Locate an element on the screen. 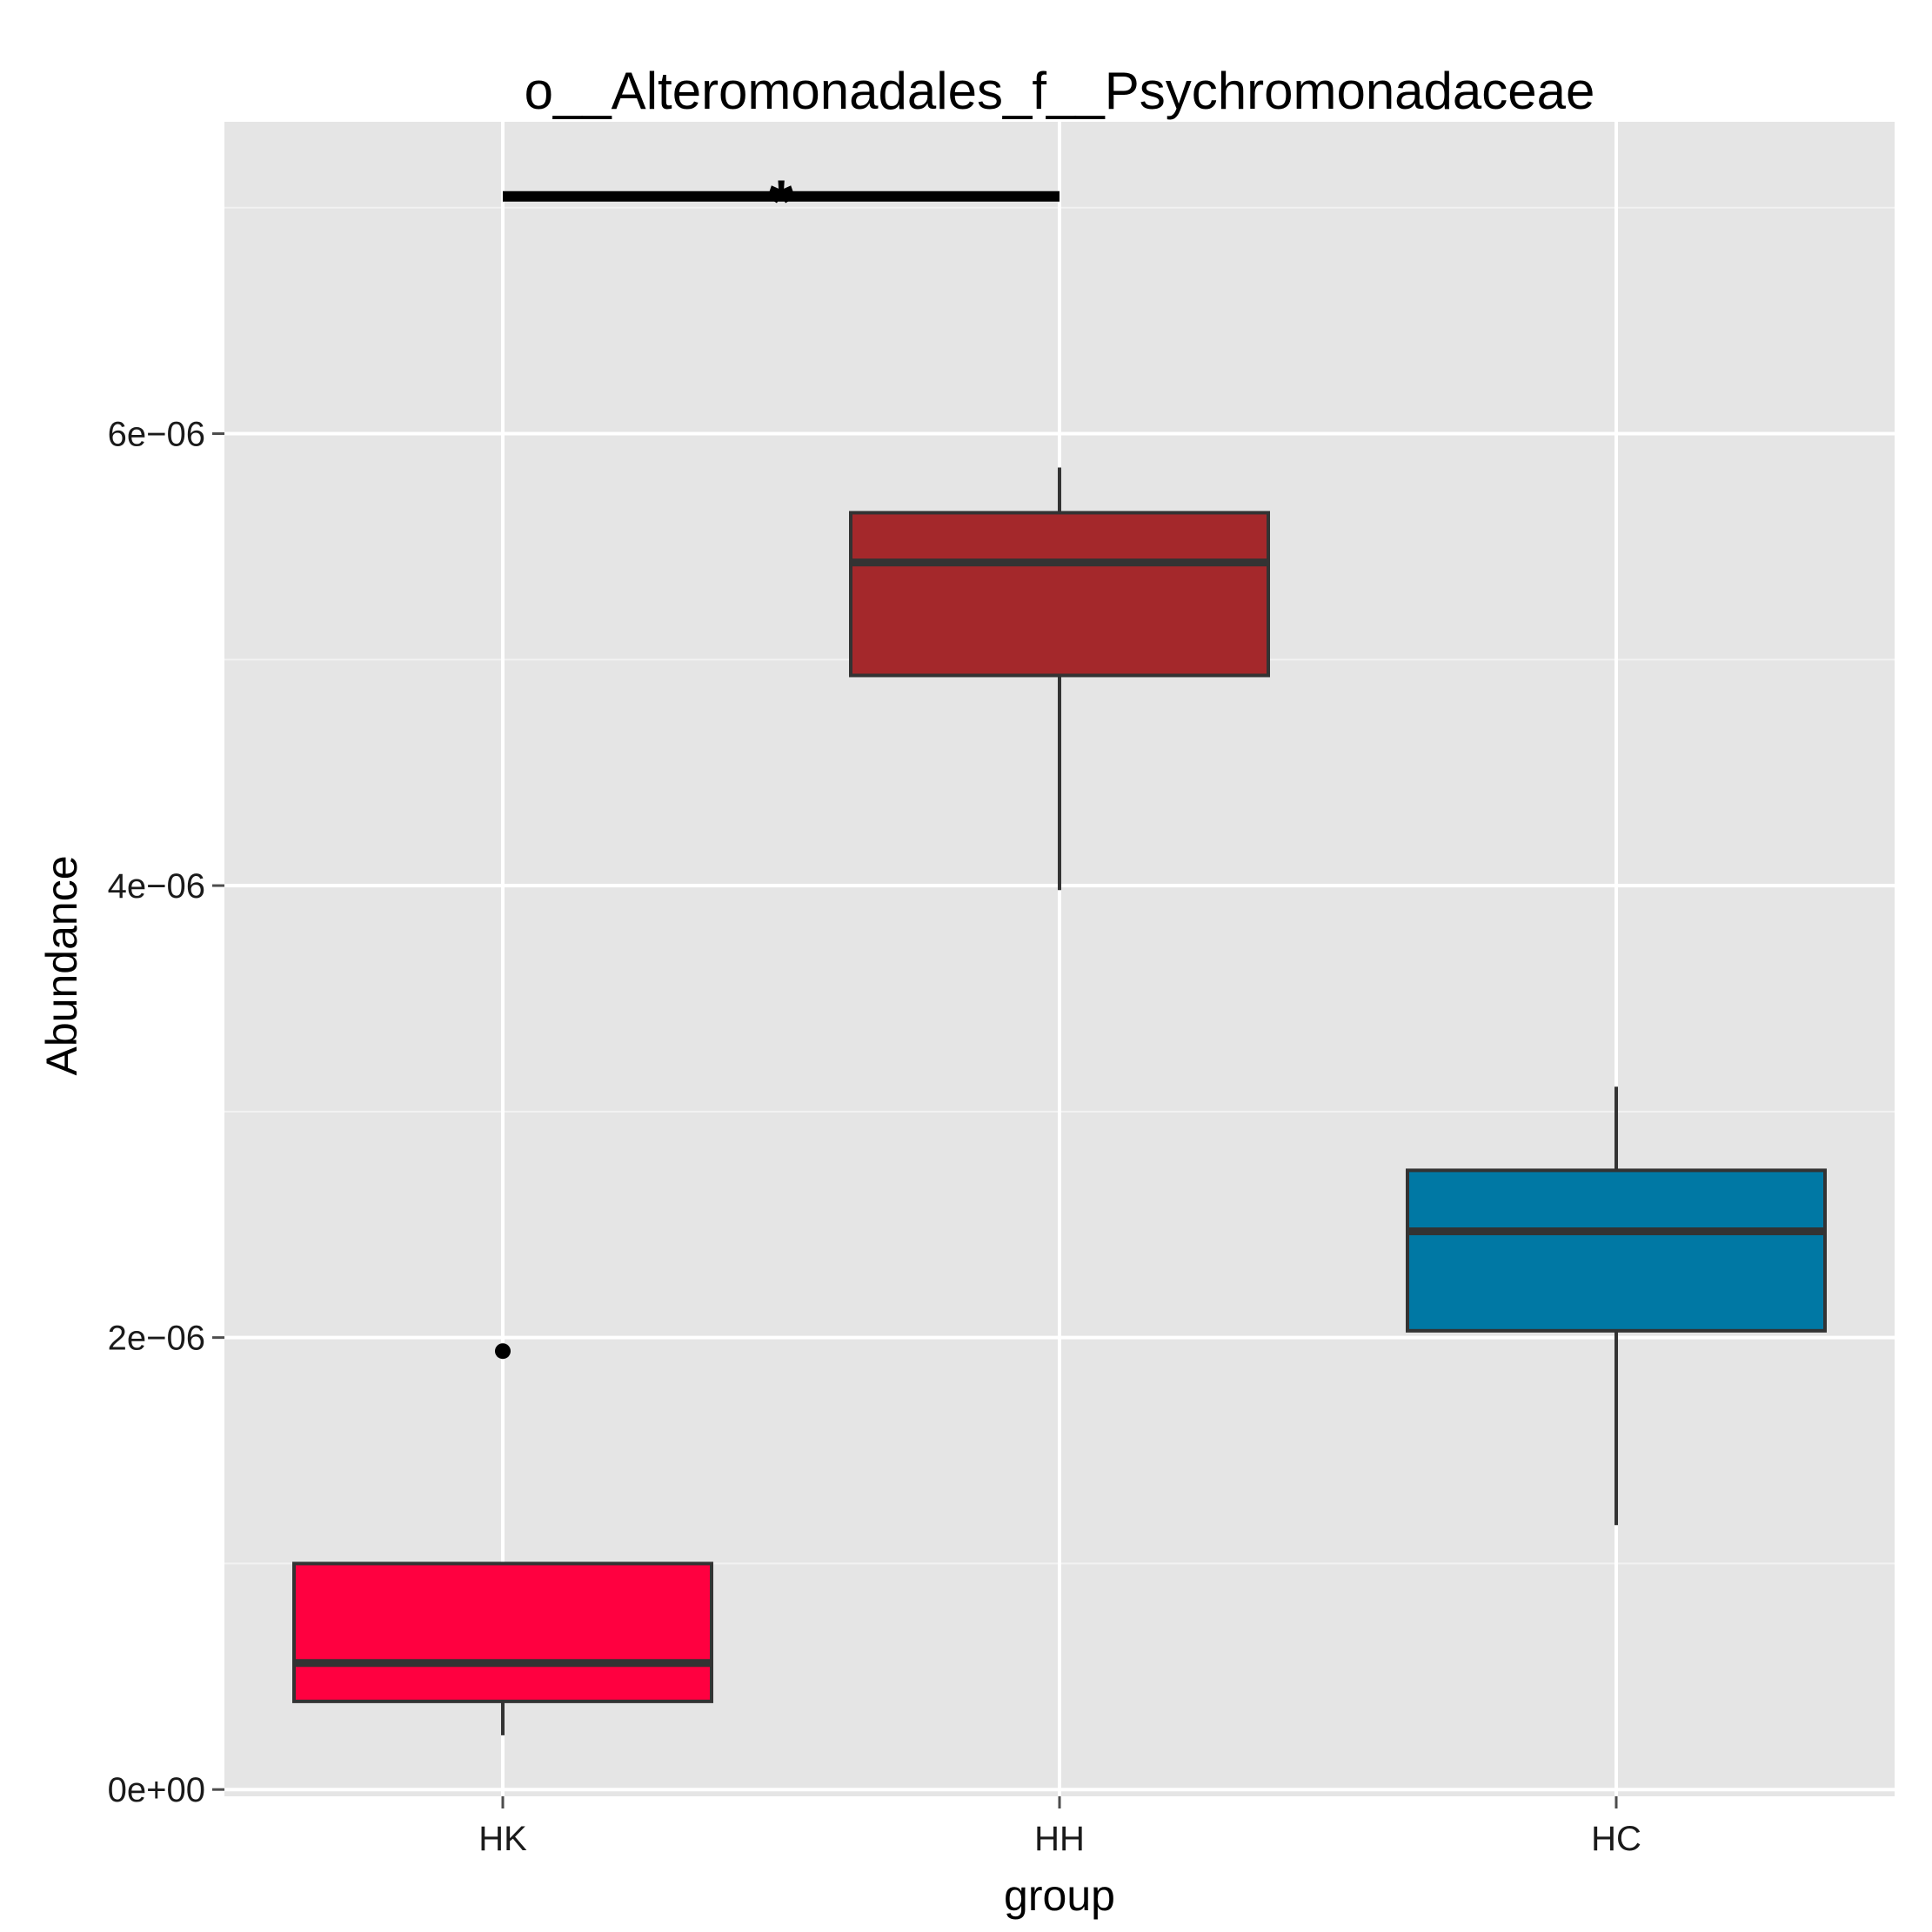 The height and width of the screenshot is (1932, 1932). y-tick-label: 2e−06 is located at coordinates (156, 1339).